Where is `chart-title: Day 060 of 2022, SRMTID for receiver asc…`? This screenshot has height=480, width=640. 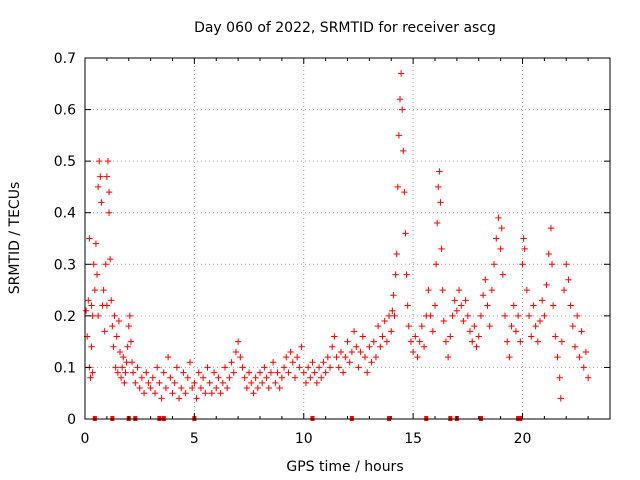 chart-title: Day 060 of 2022, SRMTID for receiver asc… is located at coordinates (345, 28).